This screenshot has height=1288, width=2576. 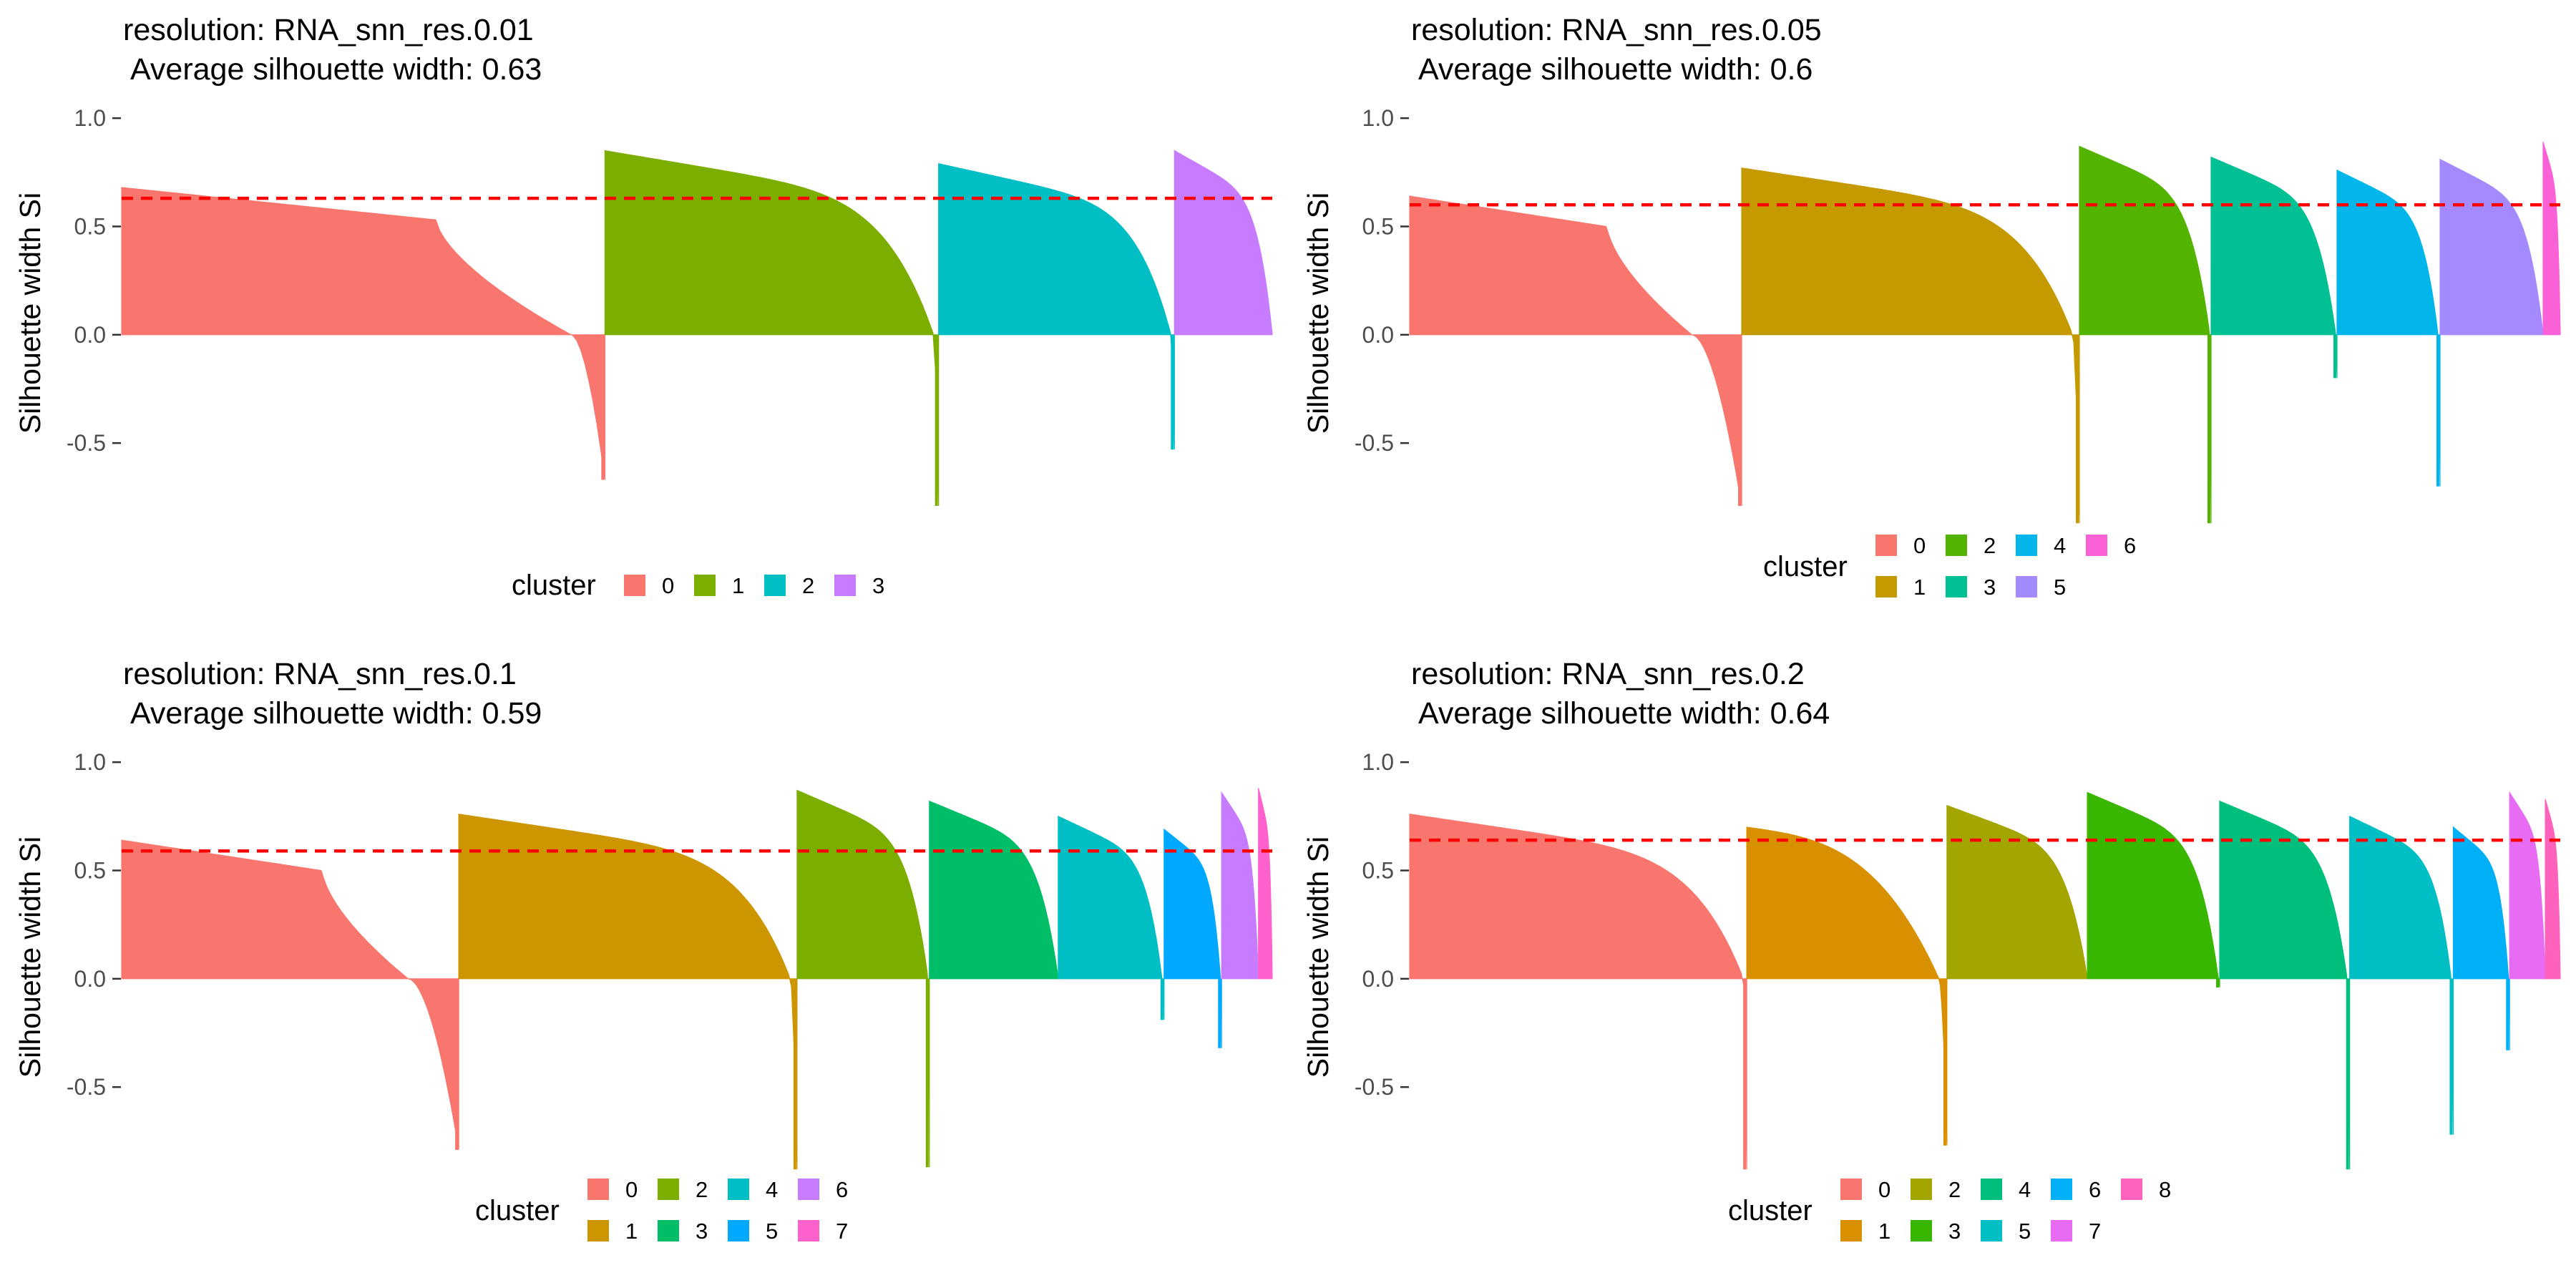 I want to click on chart-title: resolution: RNA_snn_res.0.01, so click(x=328, y=30).